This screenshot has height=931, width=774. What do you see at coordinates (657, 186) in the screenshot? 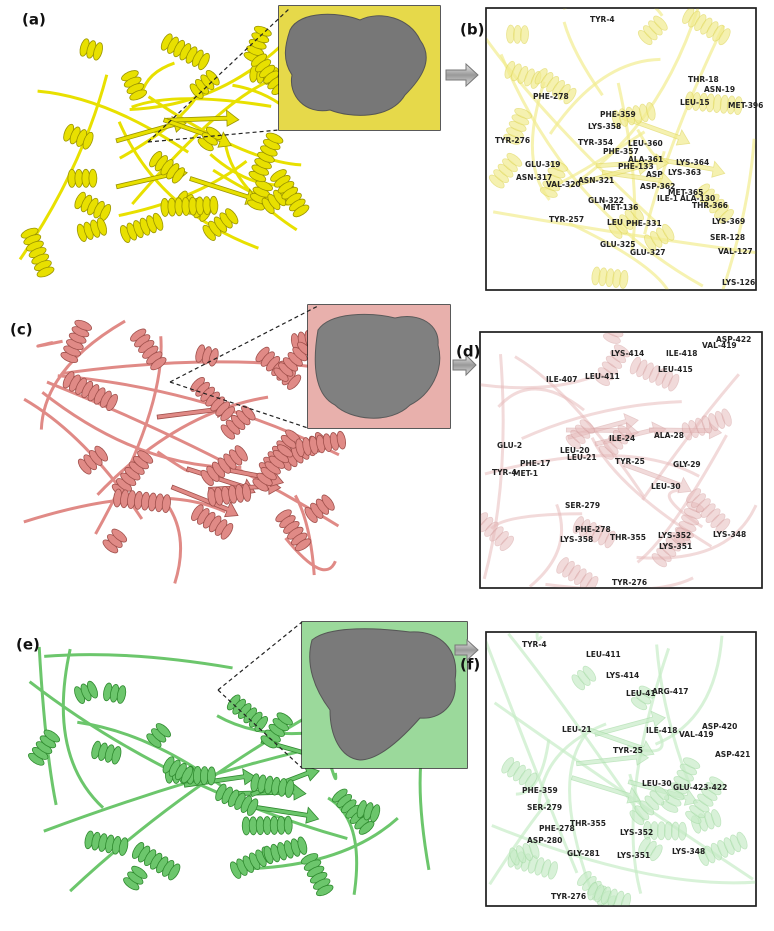
I see `residue-label: ASP-362` at bounding box center [657, 186].